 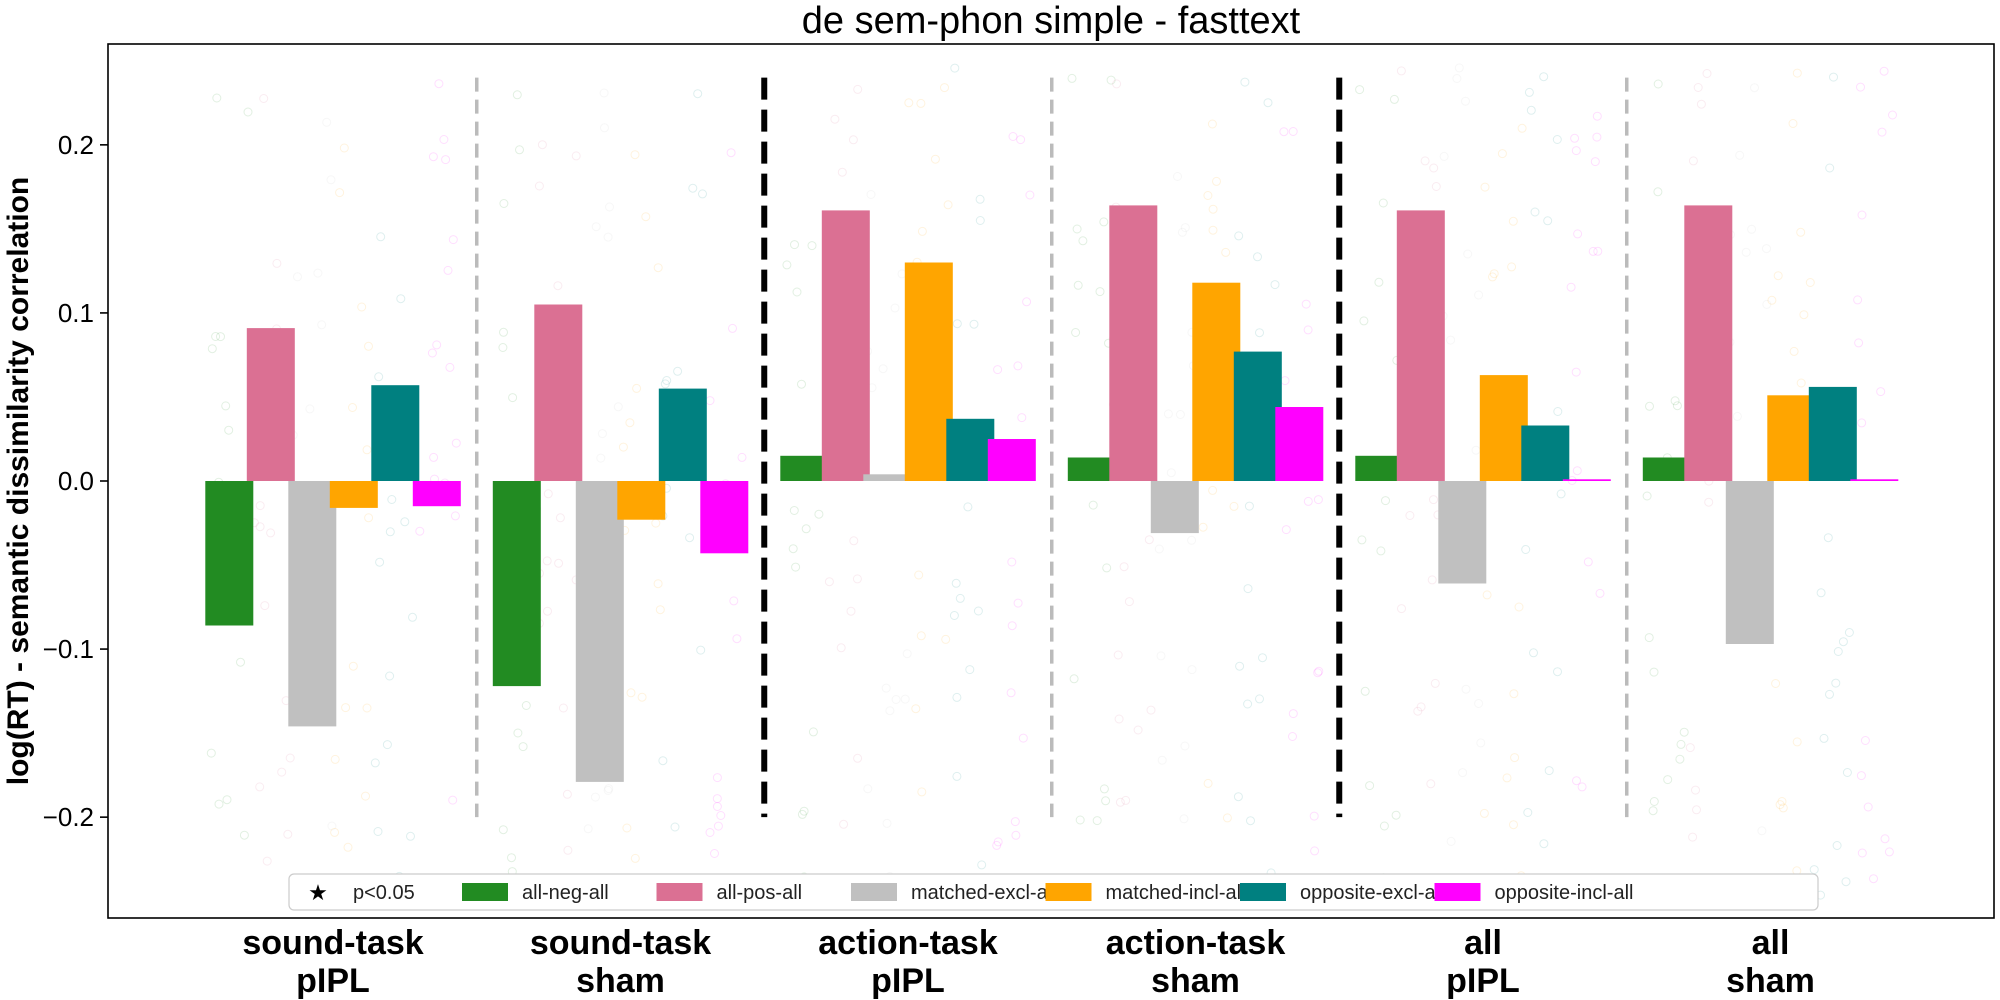 I want to click on legend-swatch-opposite-excl-all, so click(x=1263, y=892).